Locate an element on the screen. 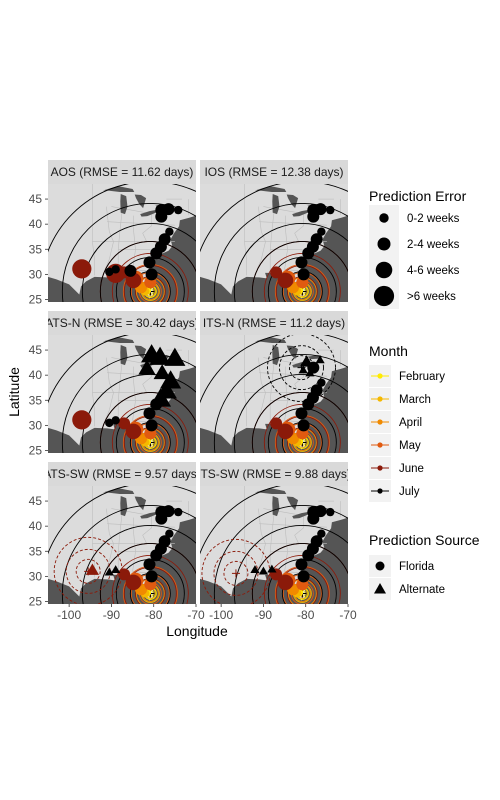 This screenshot has height=800, width=500. facet-panel: ATS-N (RMSE = 30.42 days) is located at coordinates (122, 382).